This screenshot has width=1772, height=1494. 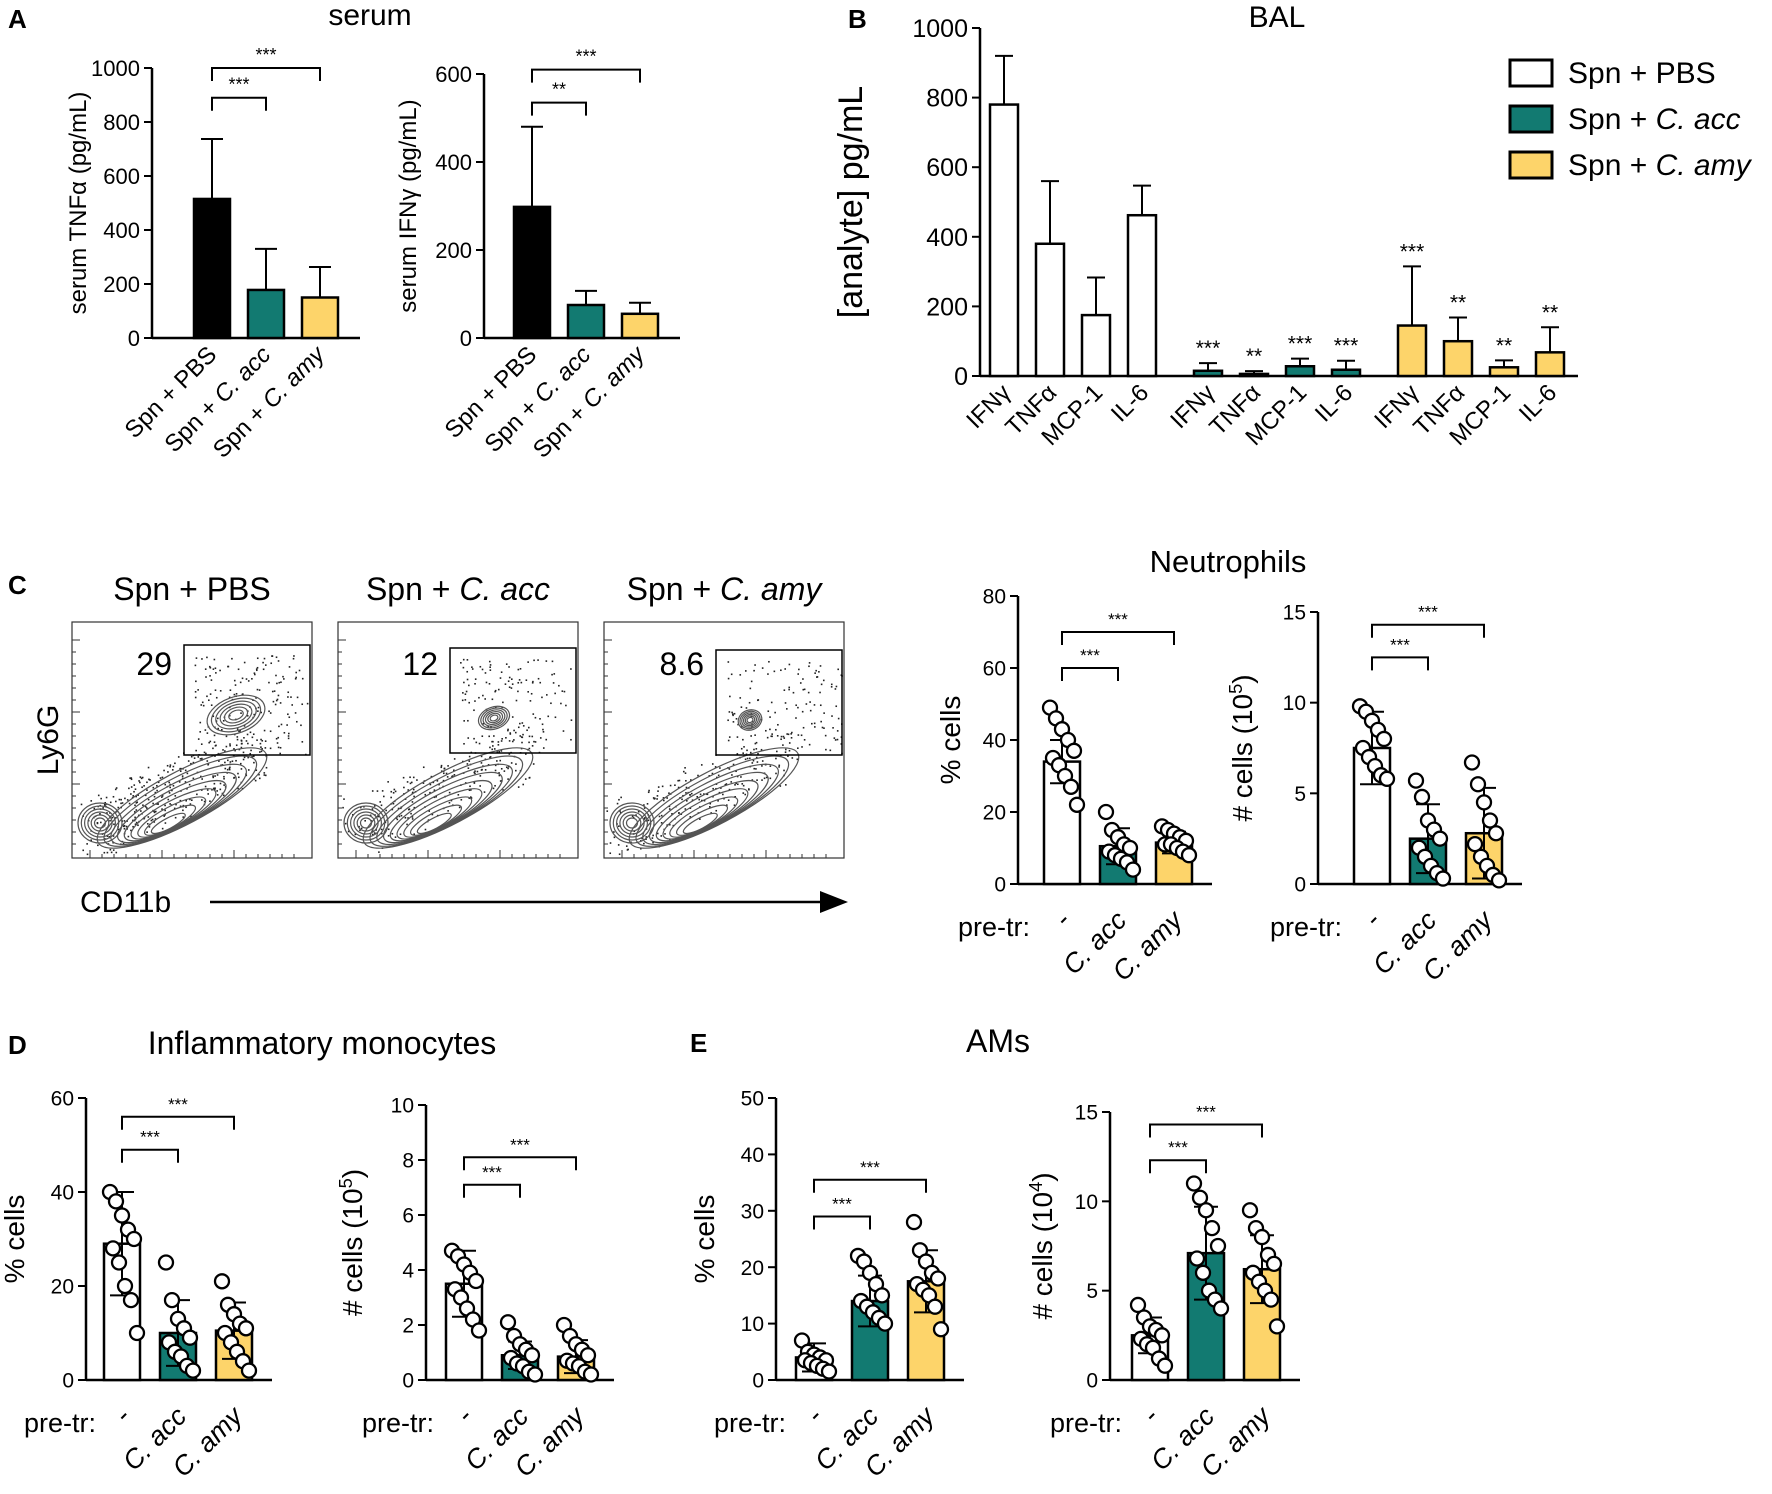 What do you see at coordinates (125, 902) in the screenshot?
I see `flow-x-axis-label: CD11b` at bounding box center [125, 902].